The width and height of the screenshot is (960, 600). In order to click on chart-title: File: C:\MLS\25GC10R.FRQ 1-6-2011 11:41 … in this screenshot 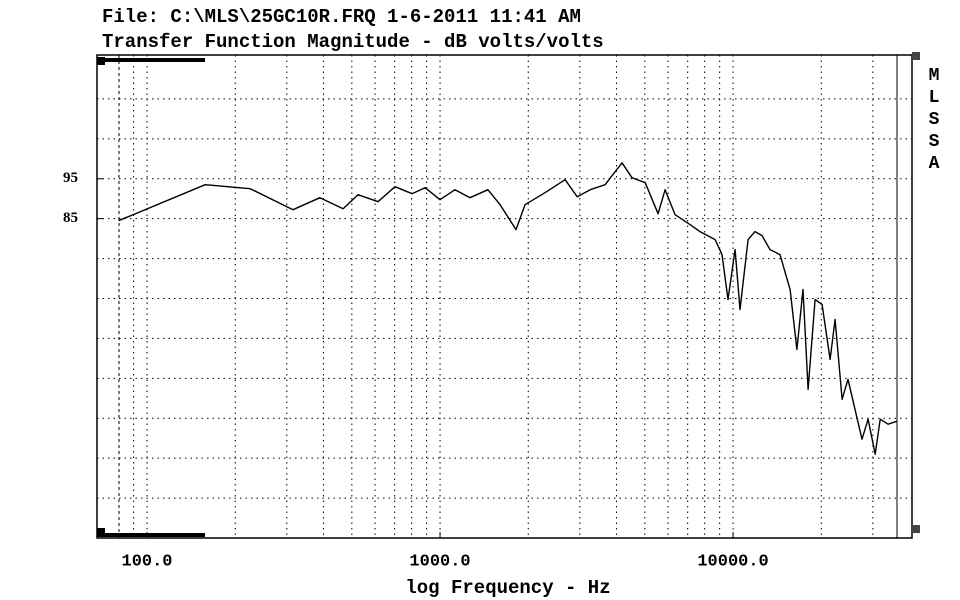, I will do `click(341, 17)`.